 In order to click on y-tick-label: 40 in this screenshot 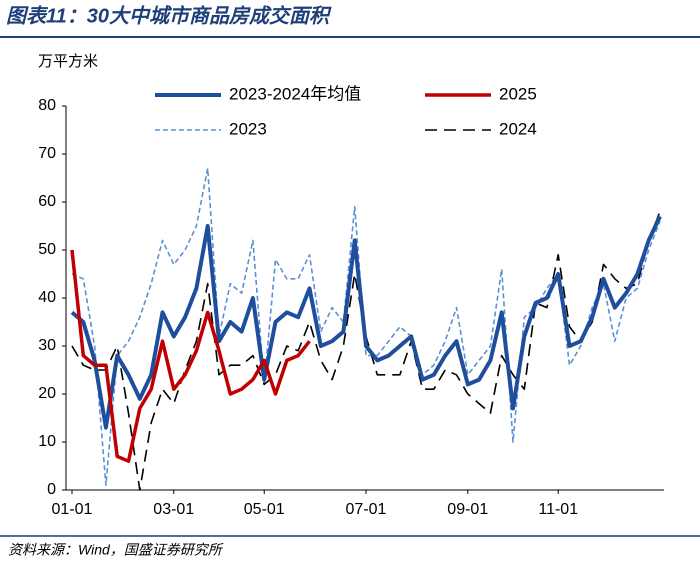, I will do `click(47, 297)`.